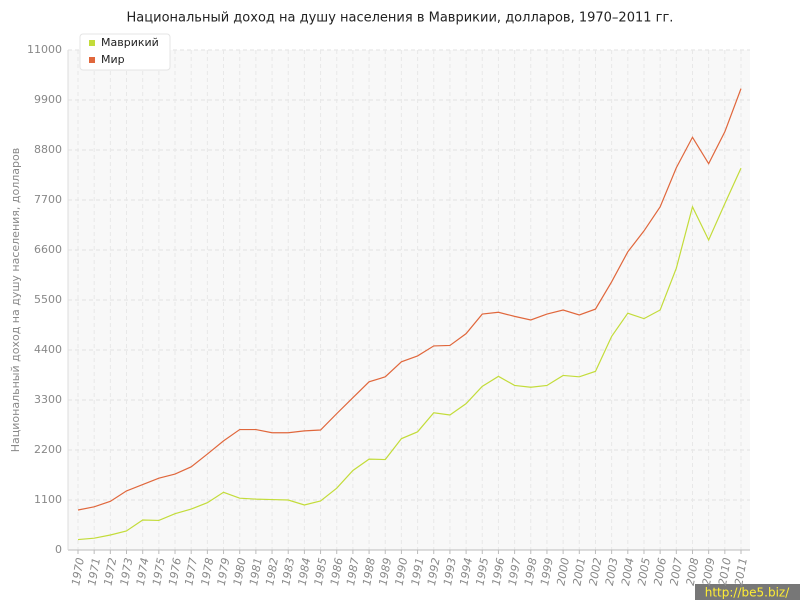 The image size is (800, 600). Describe the element at coordinates (434, 572) in the screenshot. I see `x-tick-label: 1992` at that location.